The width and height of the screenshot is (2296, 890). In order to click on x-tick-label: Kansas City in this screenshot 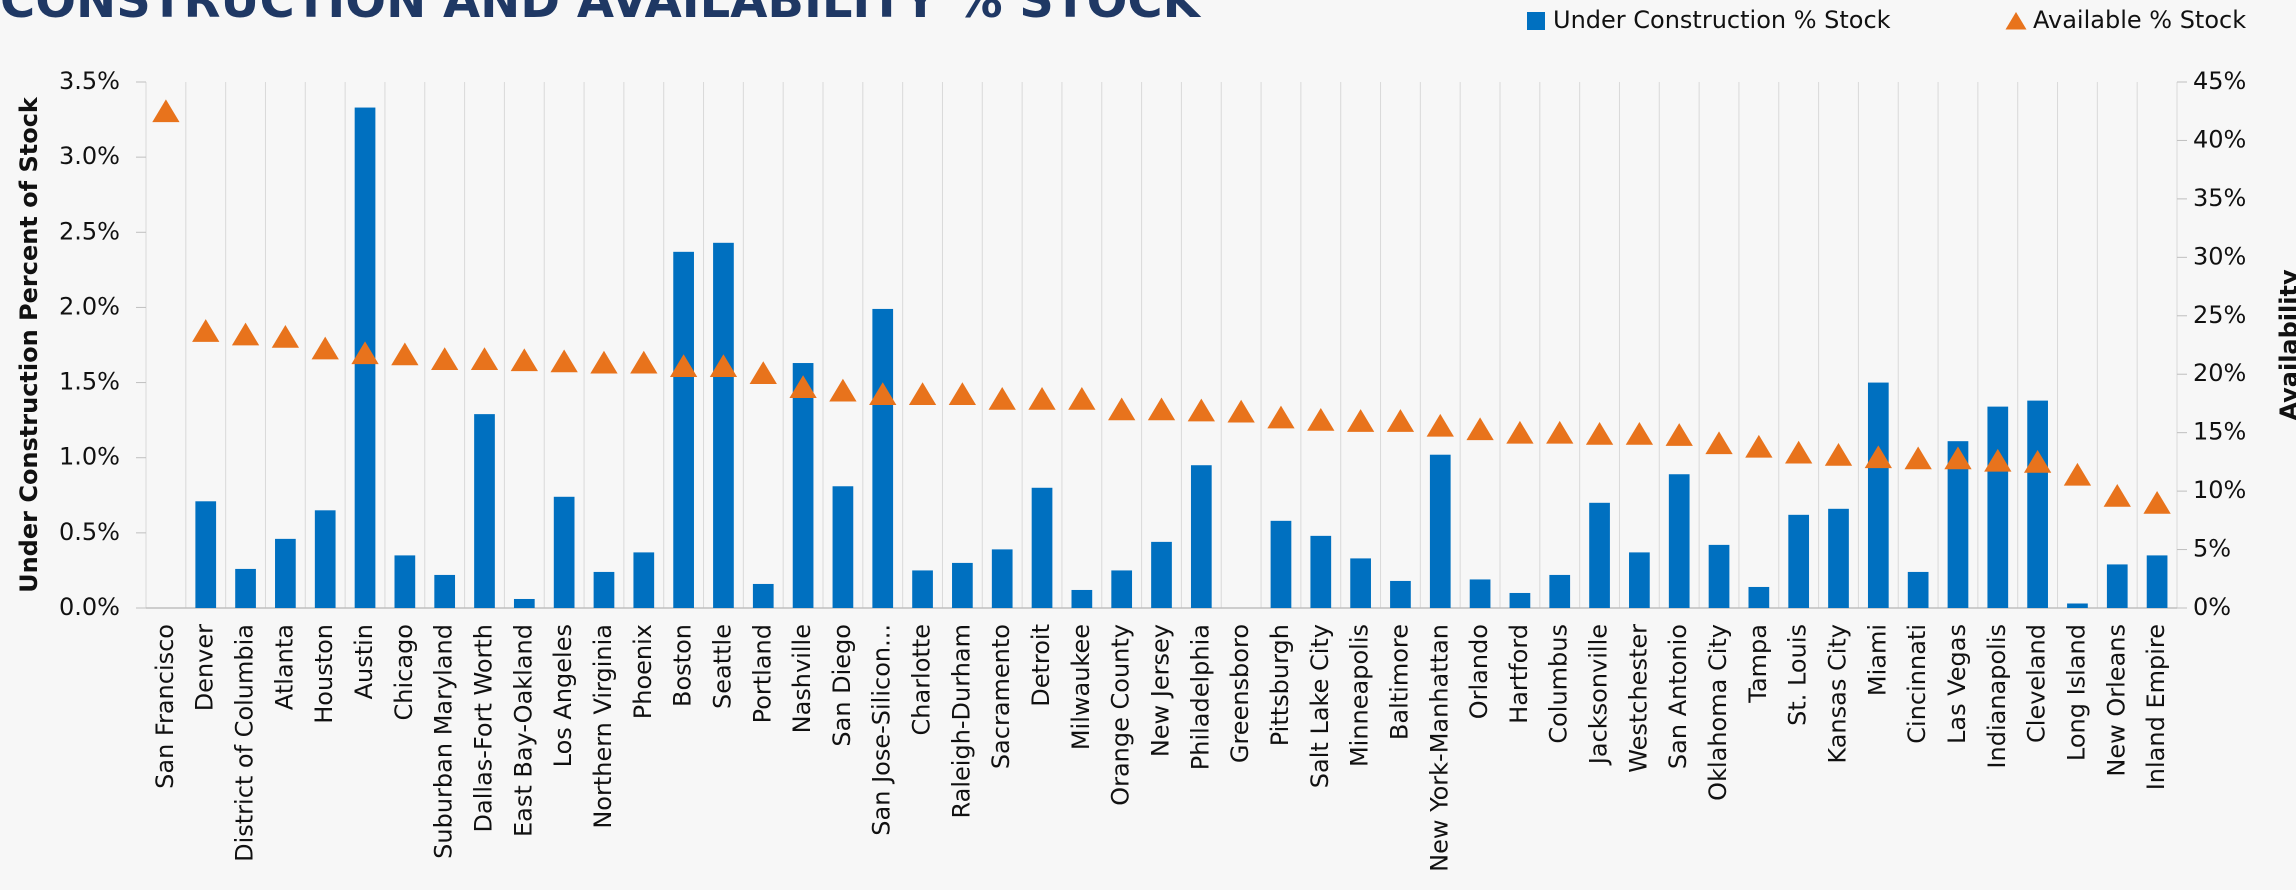, I will do `click(1838, 694)`.